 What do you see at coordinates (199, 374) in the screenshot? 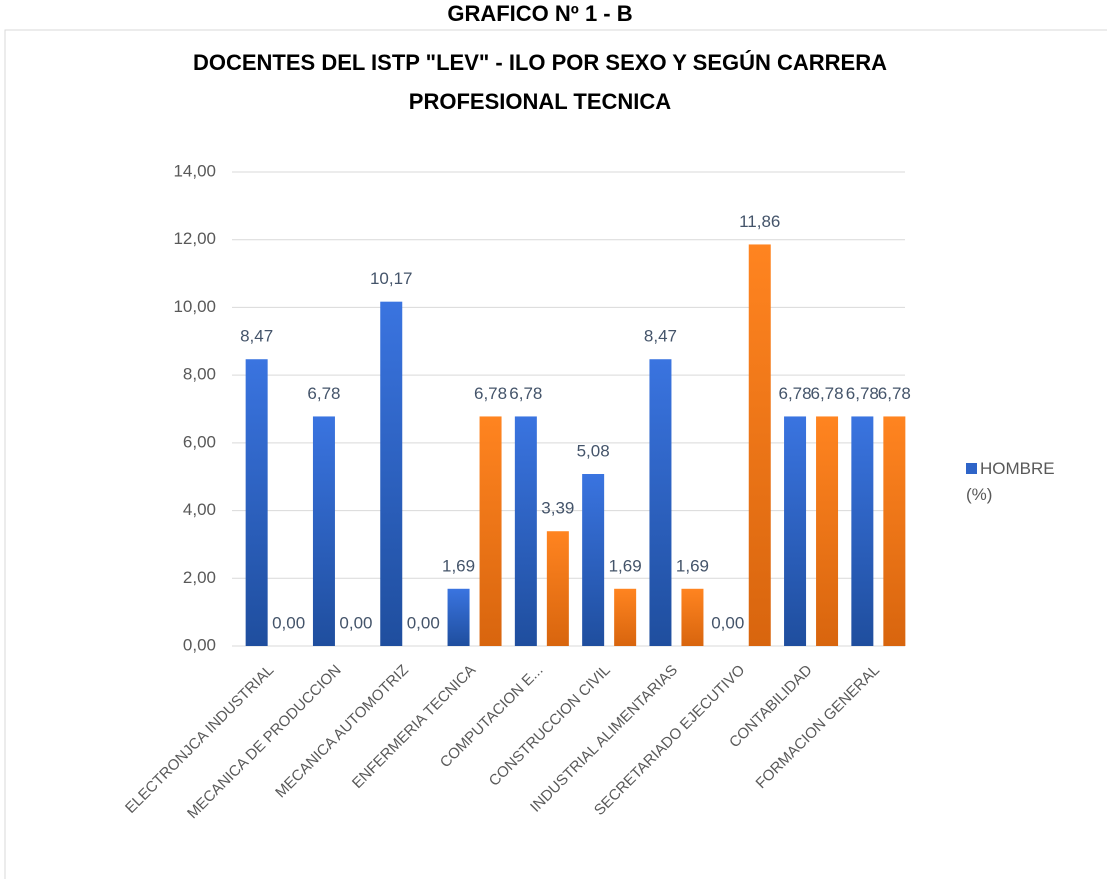
I see `y-tick-label: 8,00` at bounding box center [199, 374].